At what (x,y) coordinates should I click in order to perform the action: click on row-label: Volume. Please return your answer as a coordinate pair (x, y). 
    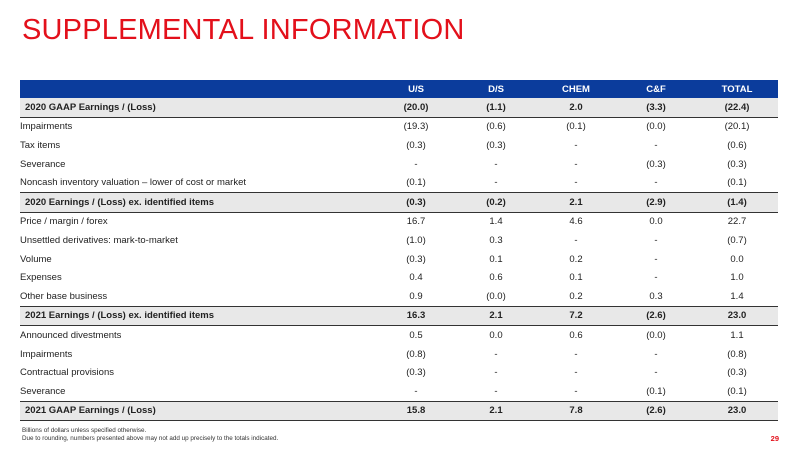
    Looking at the image, I should click on (36, 259).